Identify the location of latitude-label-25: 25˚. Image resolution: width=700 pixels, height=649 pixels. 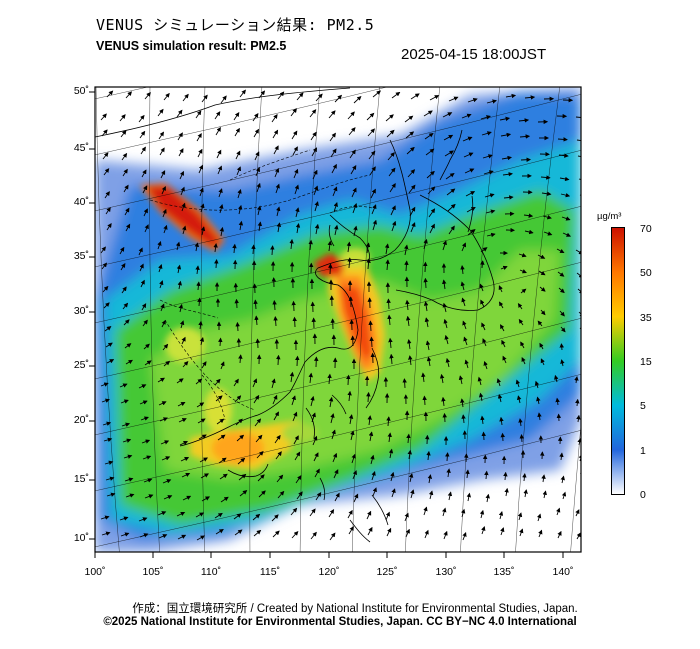
(81, 365).